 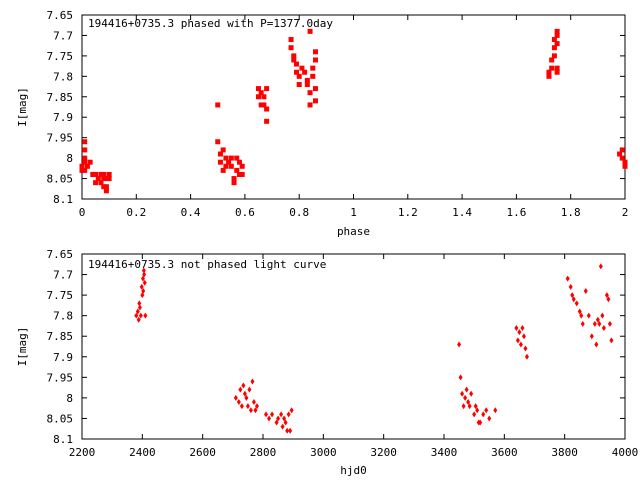 I want to click on y-tick-label: 8.1, so click(x=63, y=439).